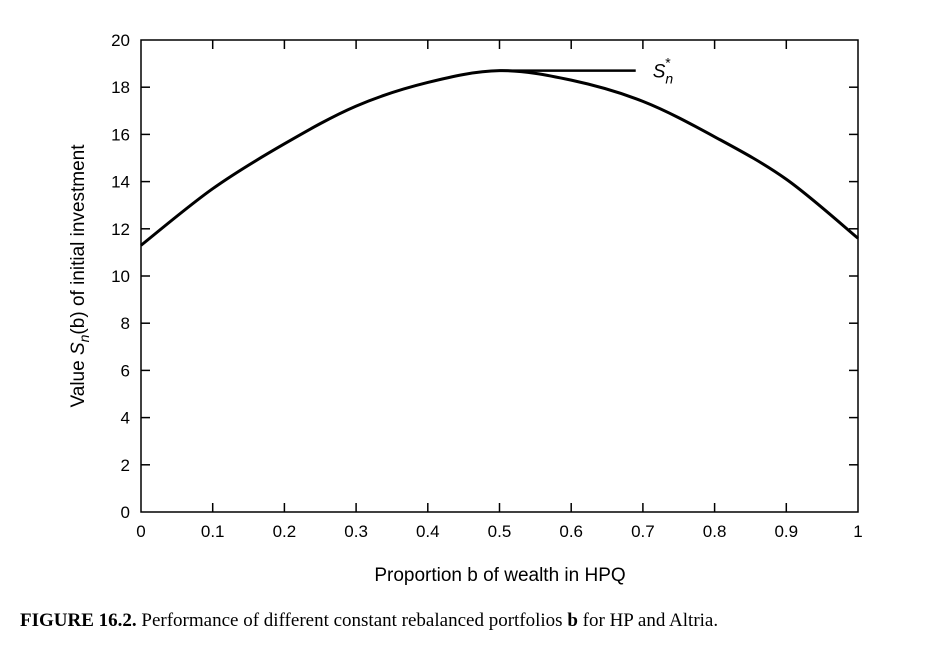  Describe the element at coordinates (648, 620) in the screenshot. I see `caption-text-end: for HP and Altria.` at that location.